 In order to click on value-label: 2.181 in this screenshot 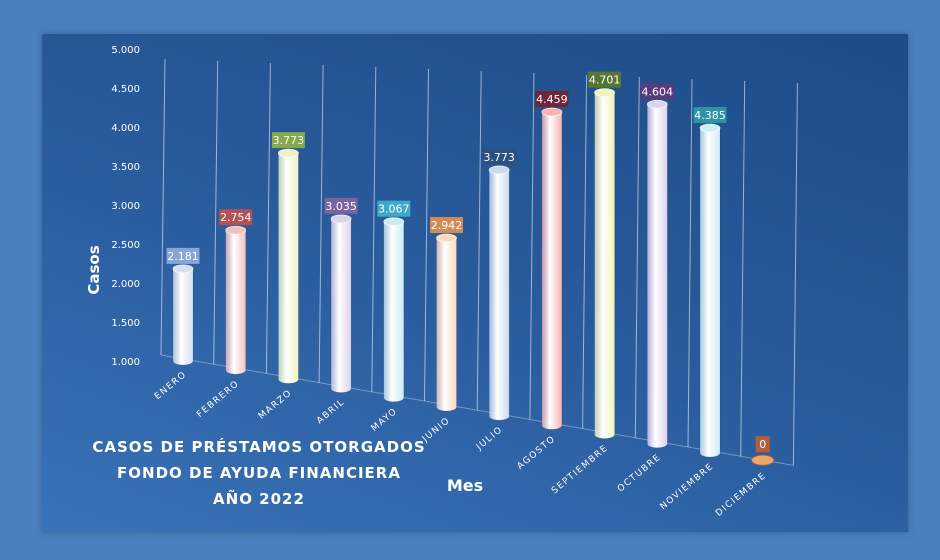, I will do `click(183, 256)`.